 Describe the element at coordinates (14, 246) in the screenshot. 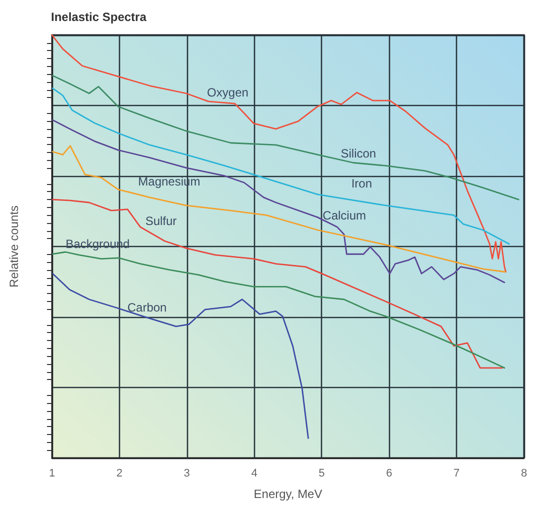

I see `y-axis-title: Relative counts` at that location.